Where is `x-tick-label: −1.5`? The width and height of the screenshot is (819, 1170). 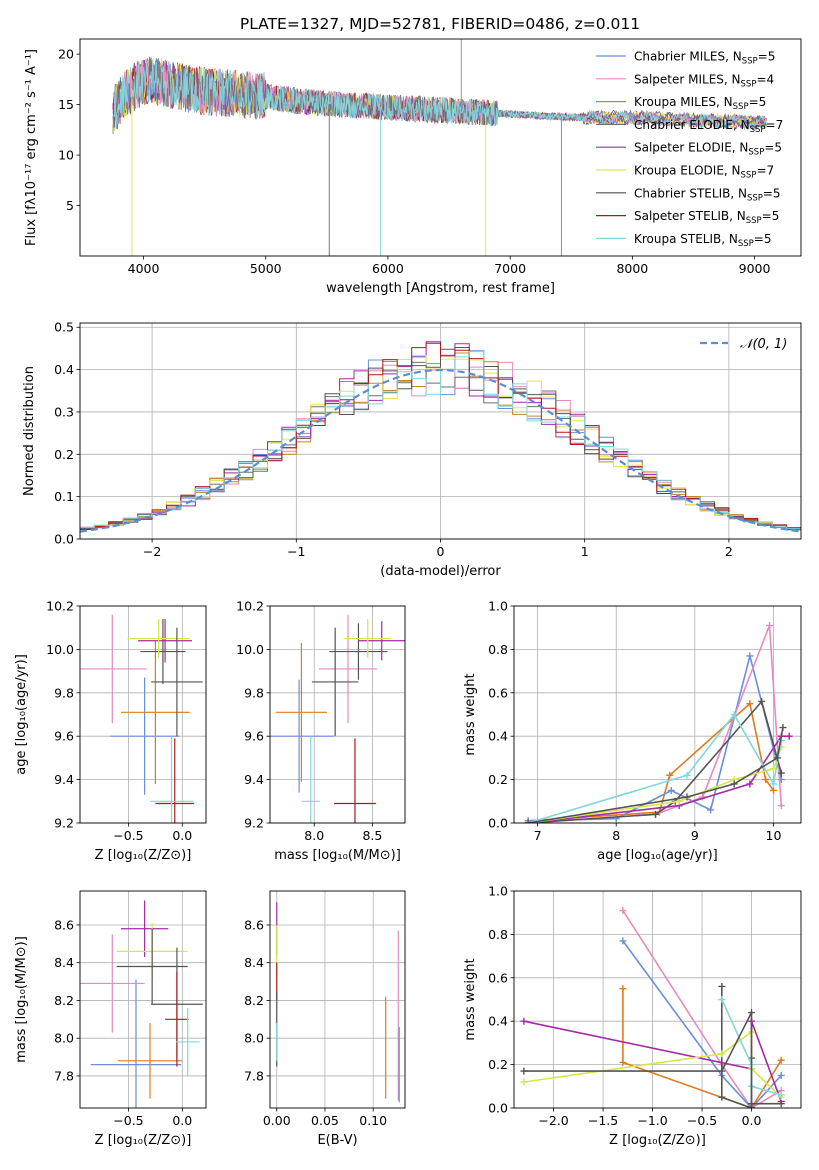
x-tick-label: −1.5 is located at coordinates (603, 1120).